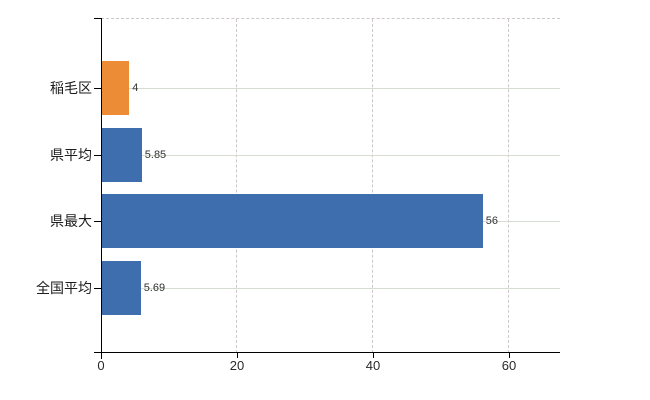 Image resolution: width=650 pixels, height=400 pixels. I want to click on category-label-0: 稲毛区, so click(71, 88).